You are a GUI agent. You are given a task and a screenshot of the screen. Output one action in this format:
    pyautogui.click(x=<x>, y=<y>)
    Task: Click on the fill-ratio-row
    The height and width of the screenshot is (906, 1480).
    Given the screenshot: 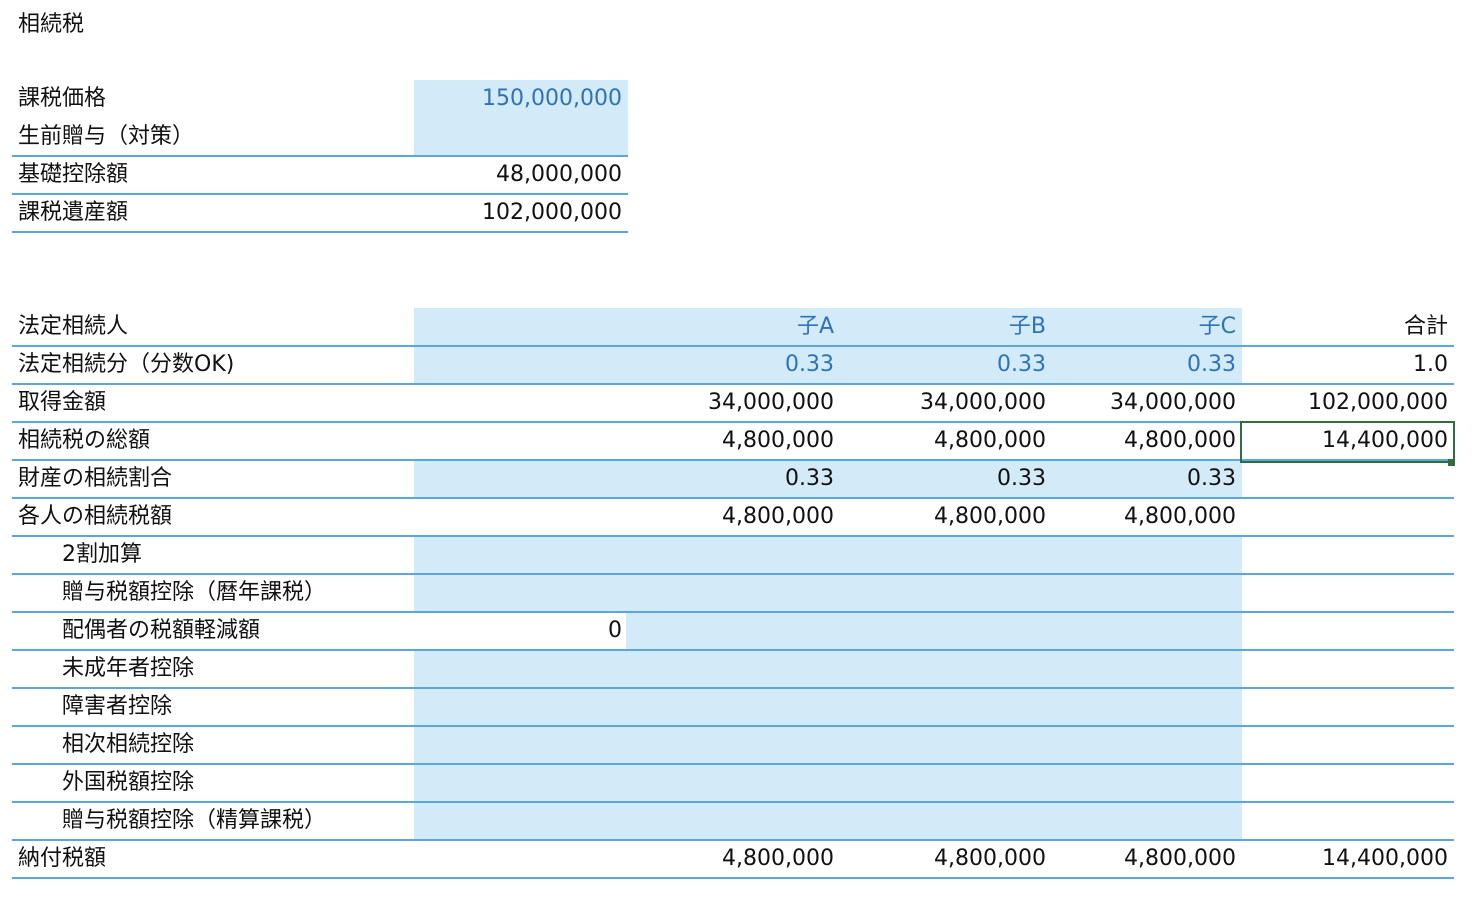 What is the action you would take?
    pyautogui.click(x=828, y=479)
    